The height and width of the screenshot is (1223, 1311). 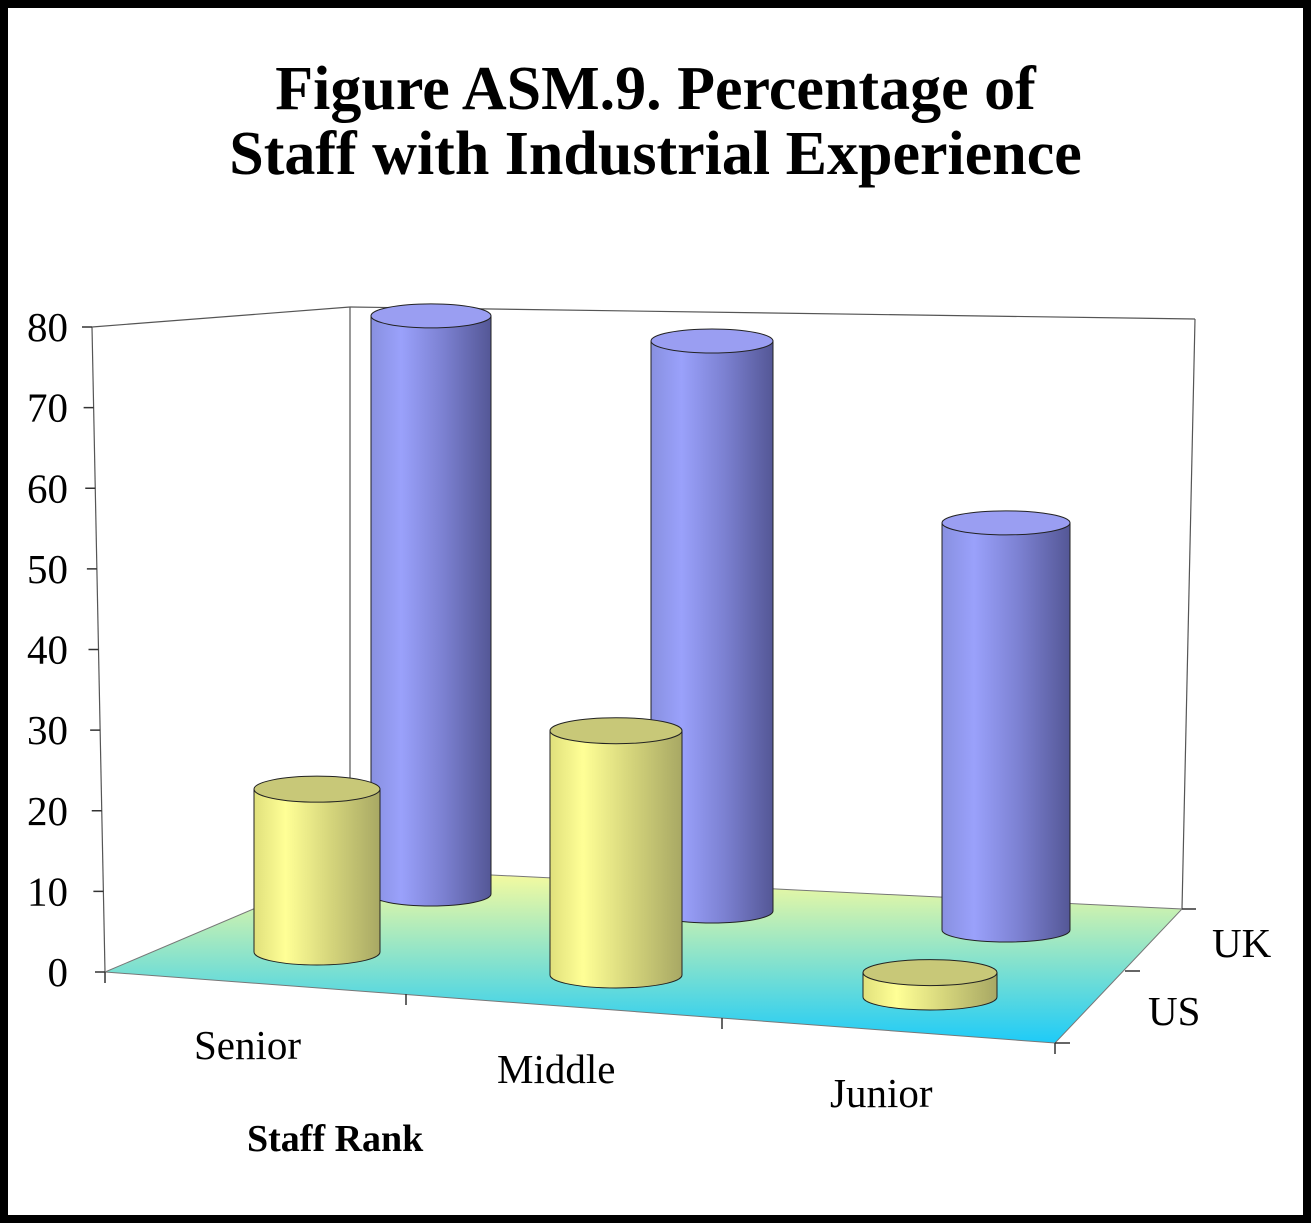 I want to click on y-tick-label: 10, so click(x=47, y=891).